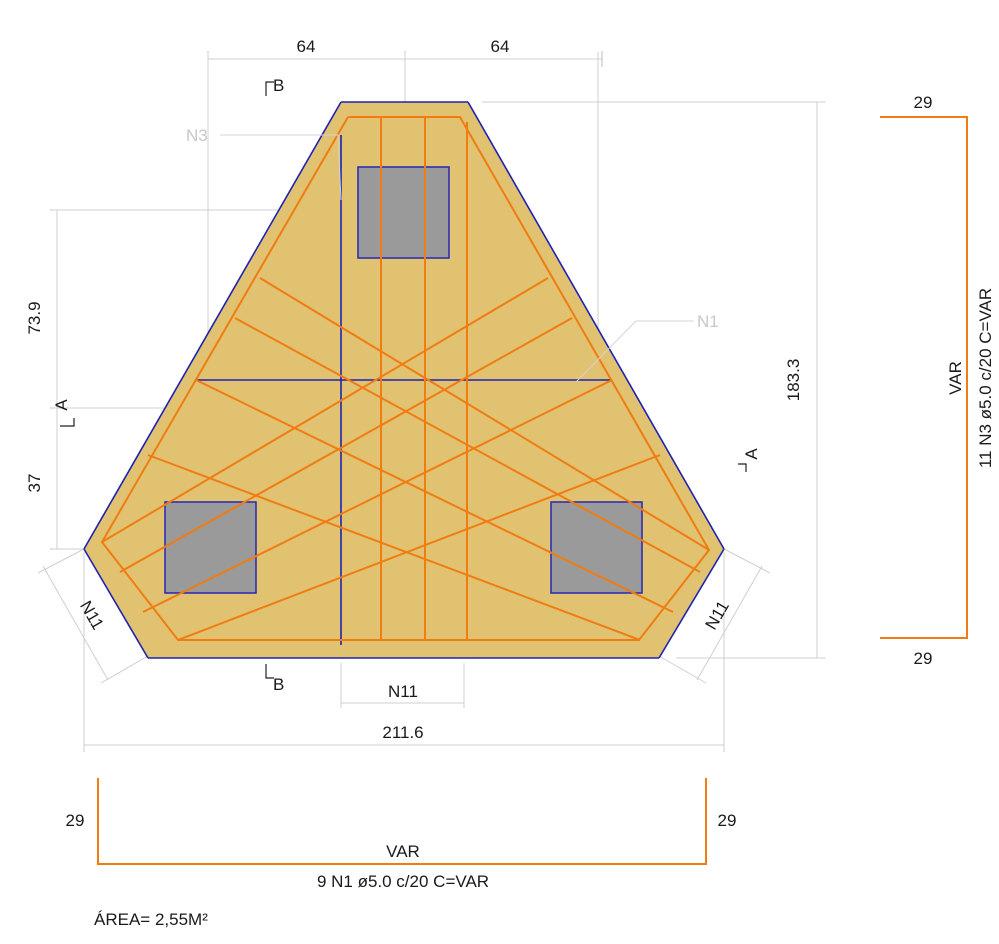  I want to click on section-b-bottom: B, so click(278, 684).